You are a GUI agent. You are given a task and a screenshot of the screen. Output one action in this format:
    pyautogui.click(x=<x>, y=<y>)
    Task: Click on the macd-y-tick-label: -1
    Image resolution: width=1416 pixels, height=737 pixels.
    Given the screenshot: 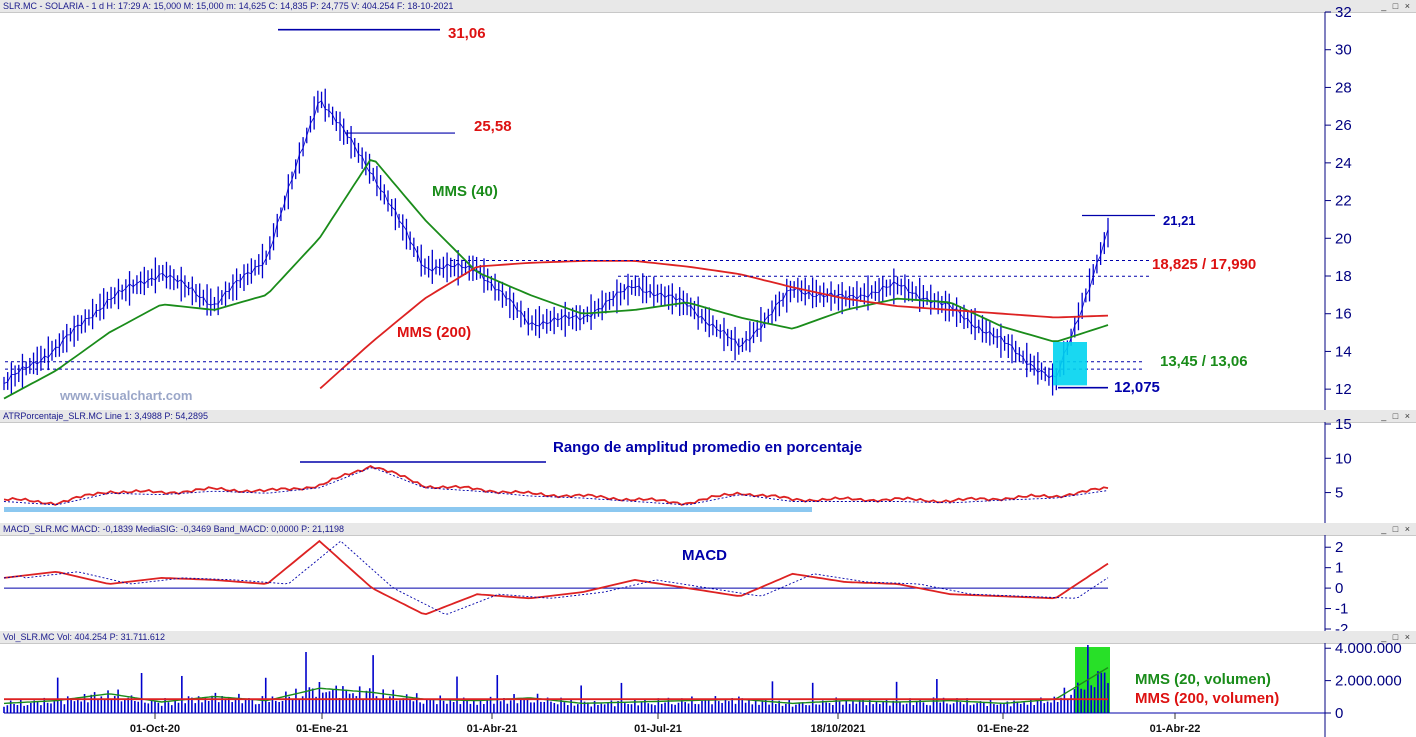 What is the action you would take?
    pyautogui.click(x=1341, y=609)
    